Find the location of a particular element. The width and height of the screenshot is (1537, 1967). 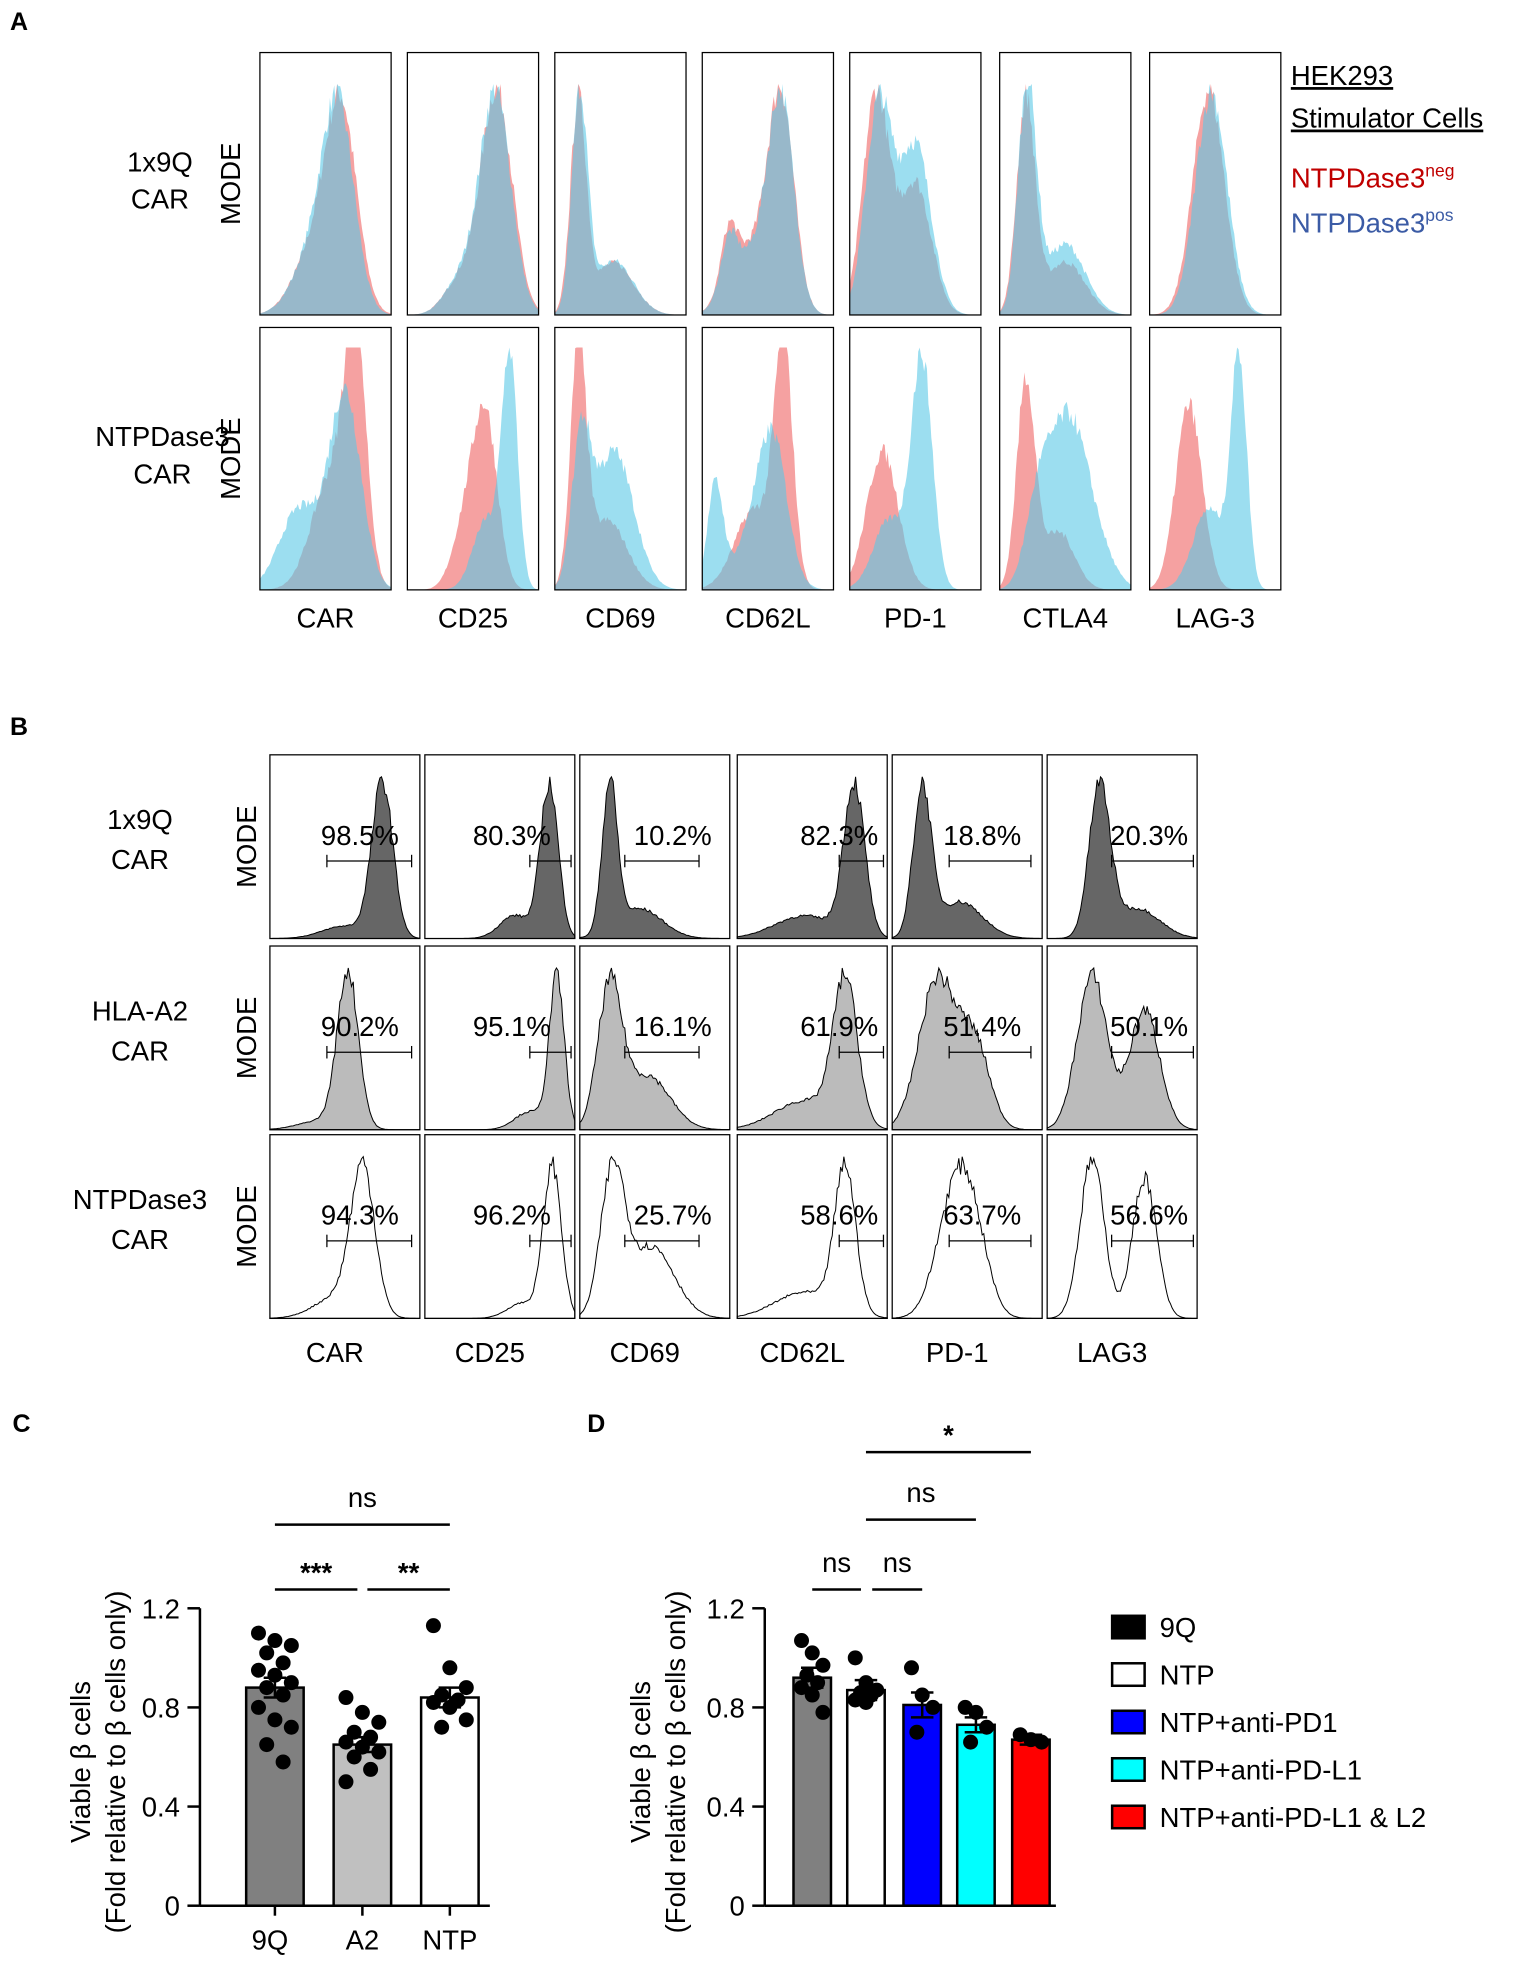

panel-label: A is located at coordinates (19, 22).